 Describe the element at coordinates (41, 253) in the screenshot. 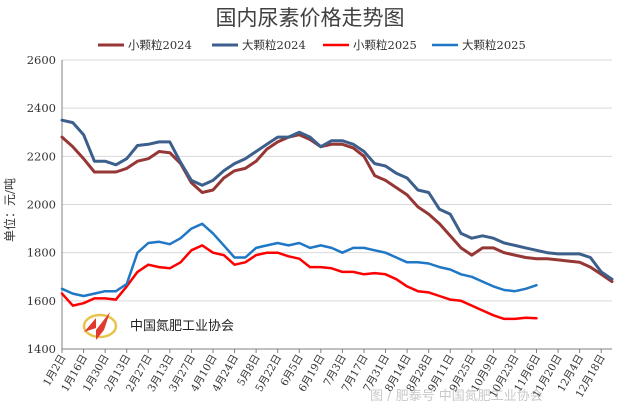

I see `y-tick-label: 1800` at that location.